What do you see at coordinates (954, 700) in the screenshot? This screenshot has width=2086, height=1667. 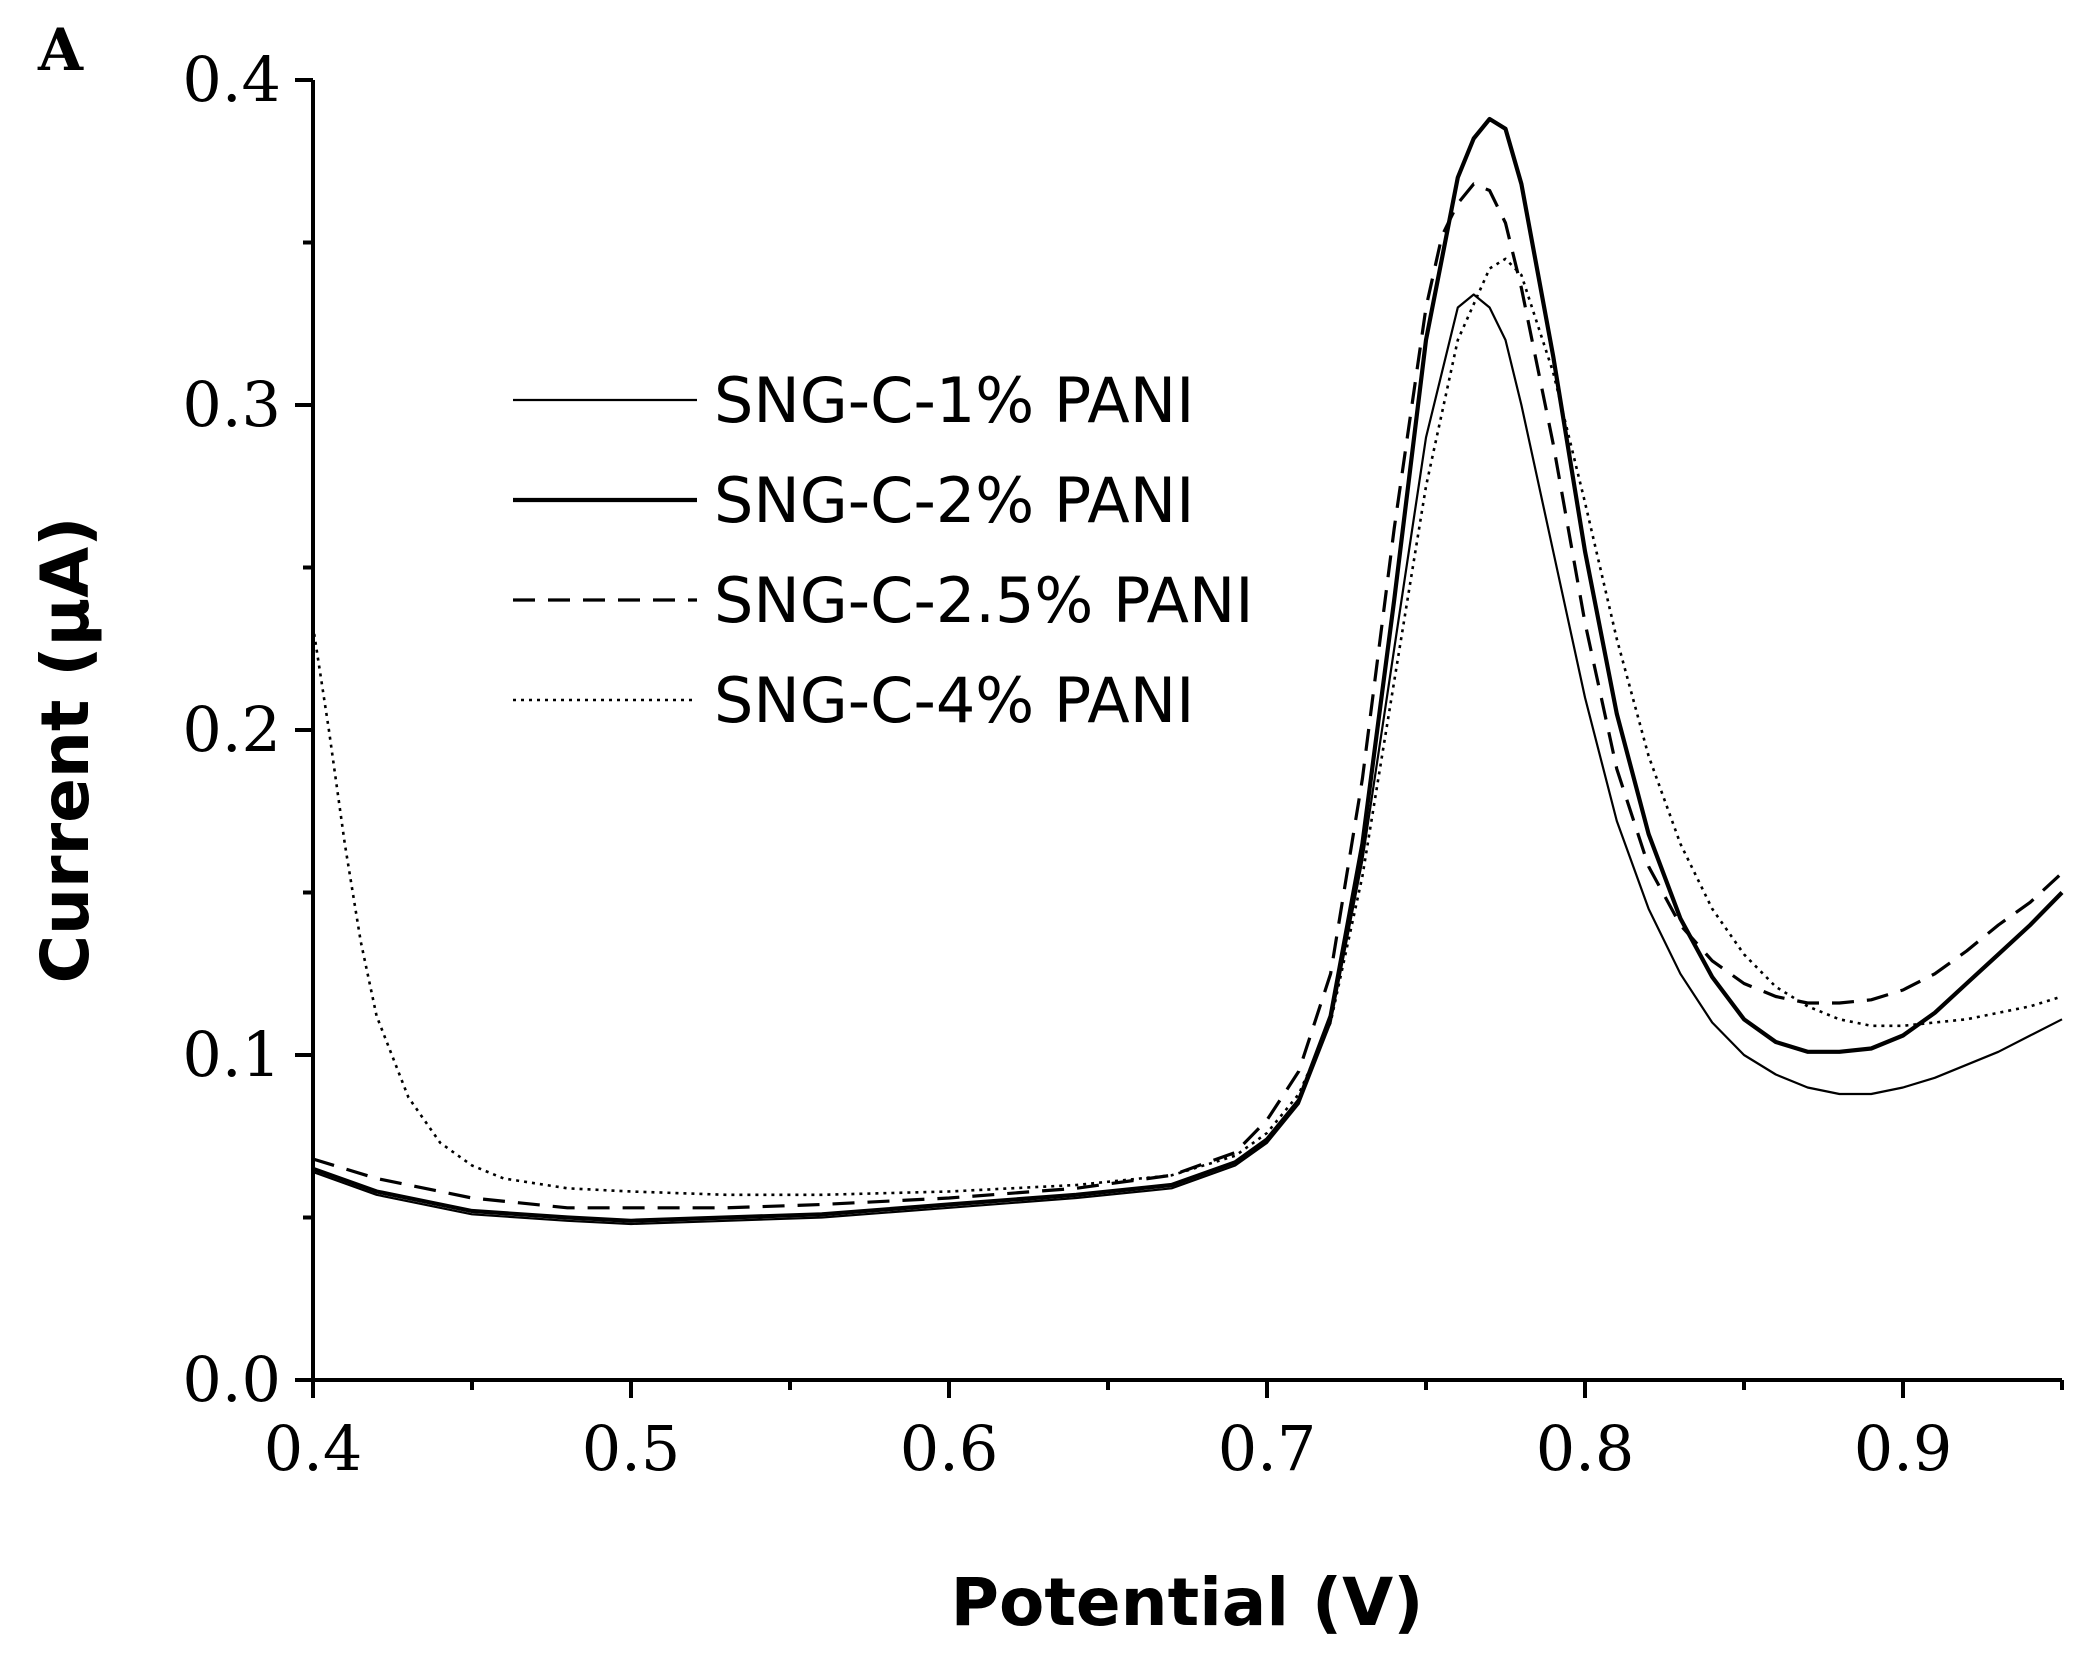 I see `legend-label-4: SNG-C-4% PANI` at bounding box center [954, 700].